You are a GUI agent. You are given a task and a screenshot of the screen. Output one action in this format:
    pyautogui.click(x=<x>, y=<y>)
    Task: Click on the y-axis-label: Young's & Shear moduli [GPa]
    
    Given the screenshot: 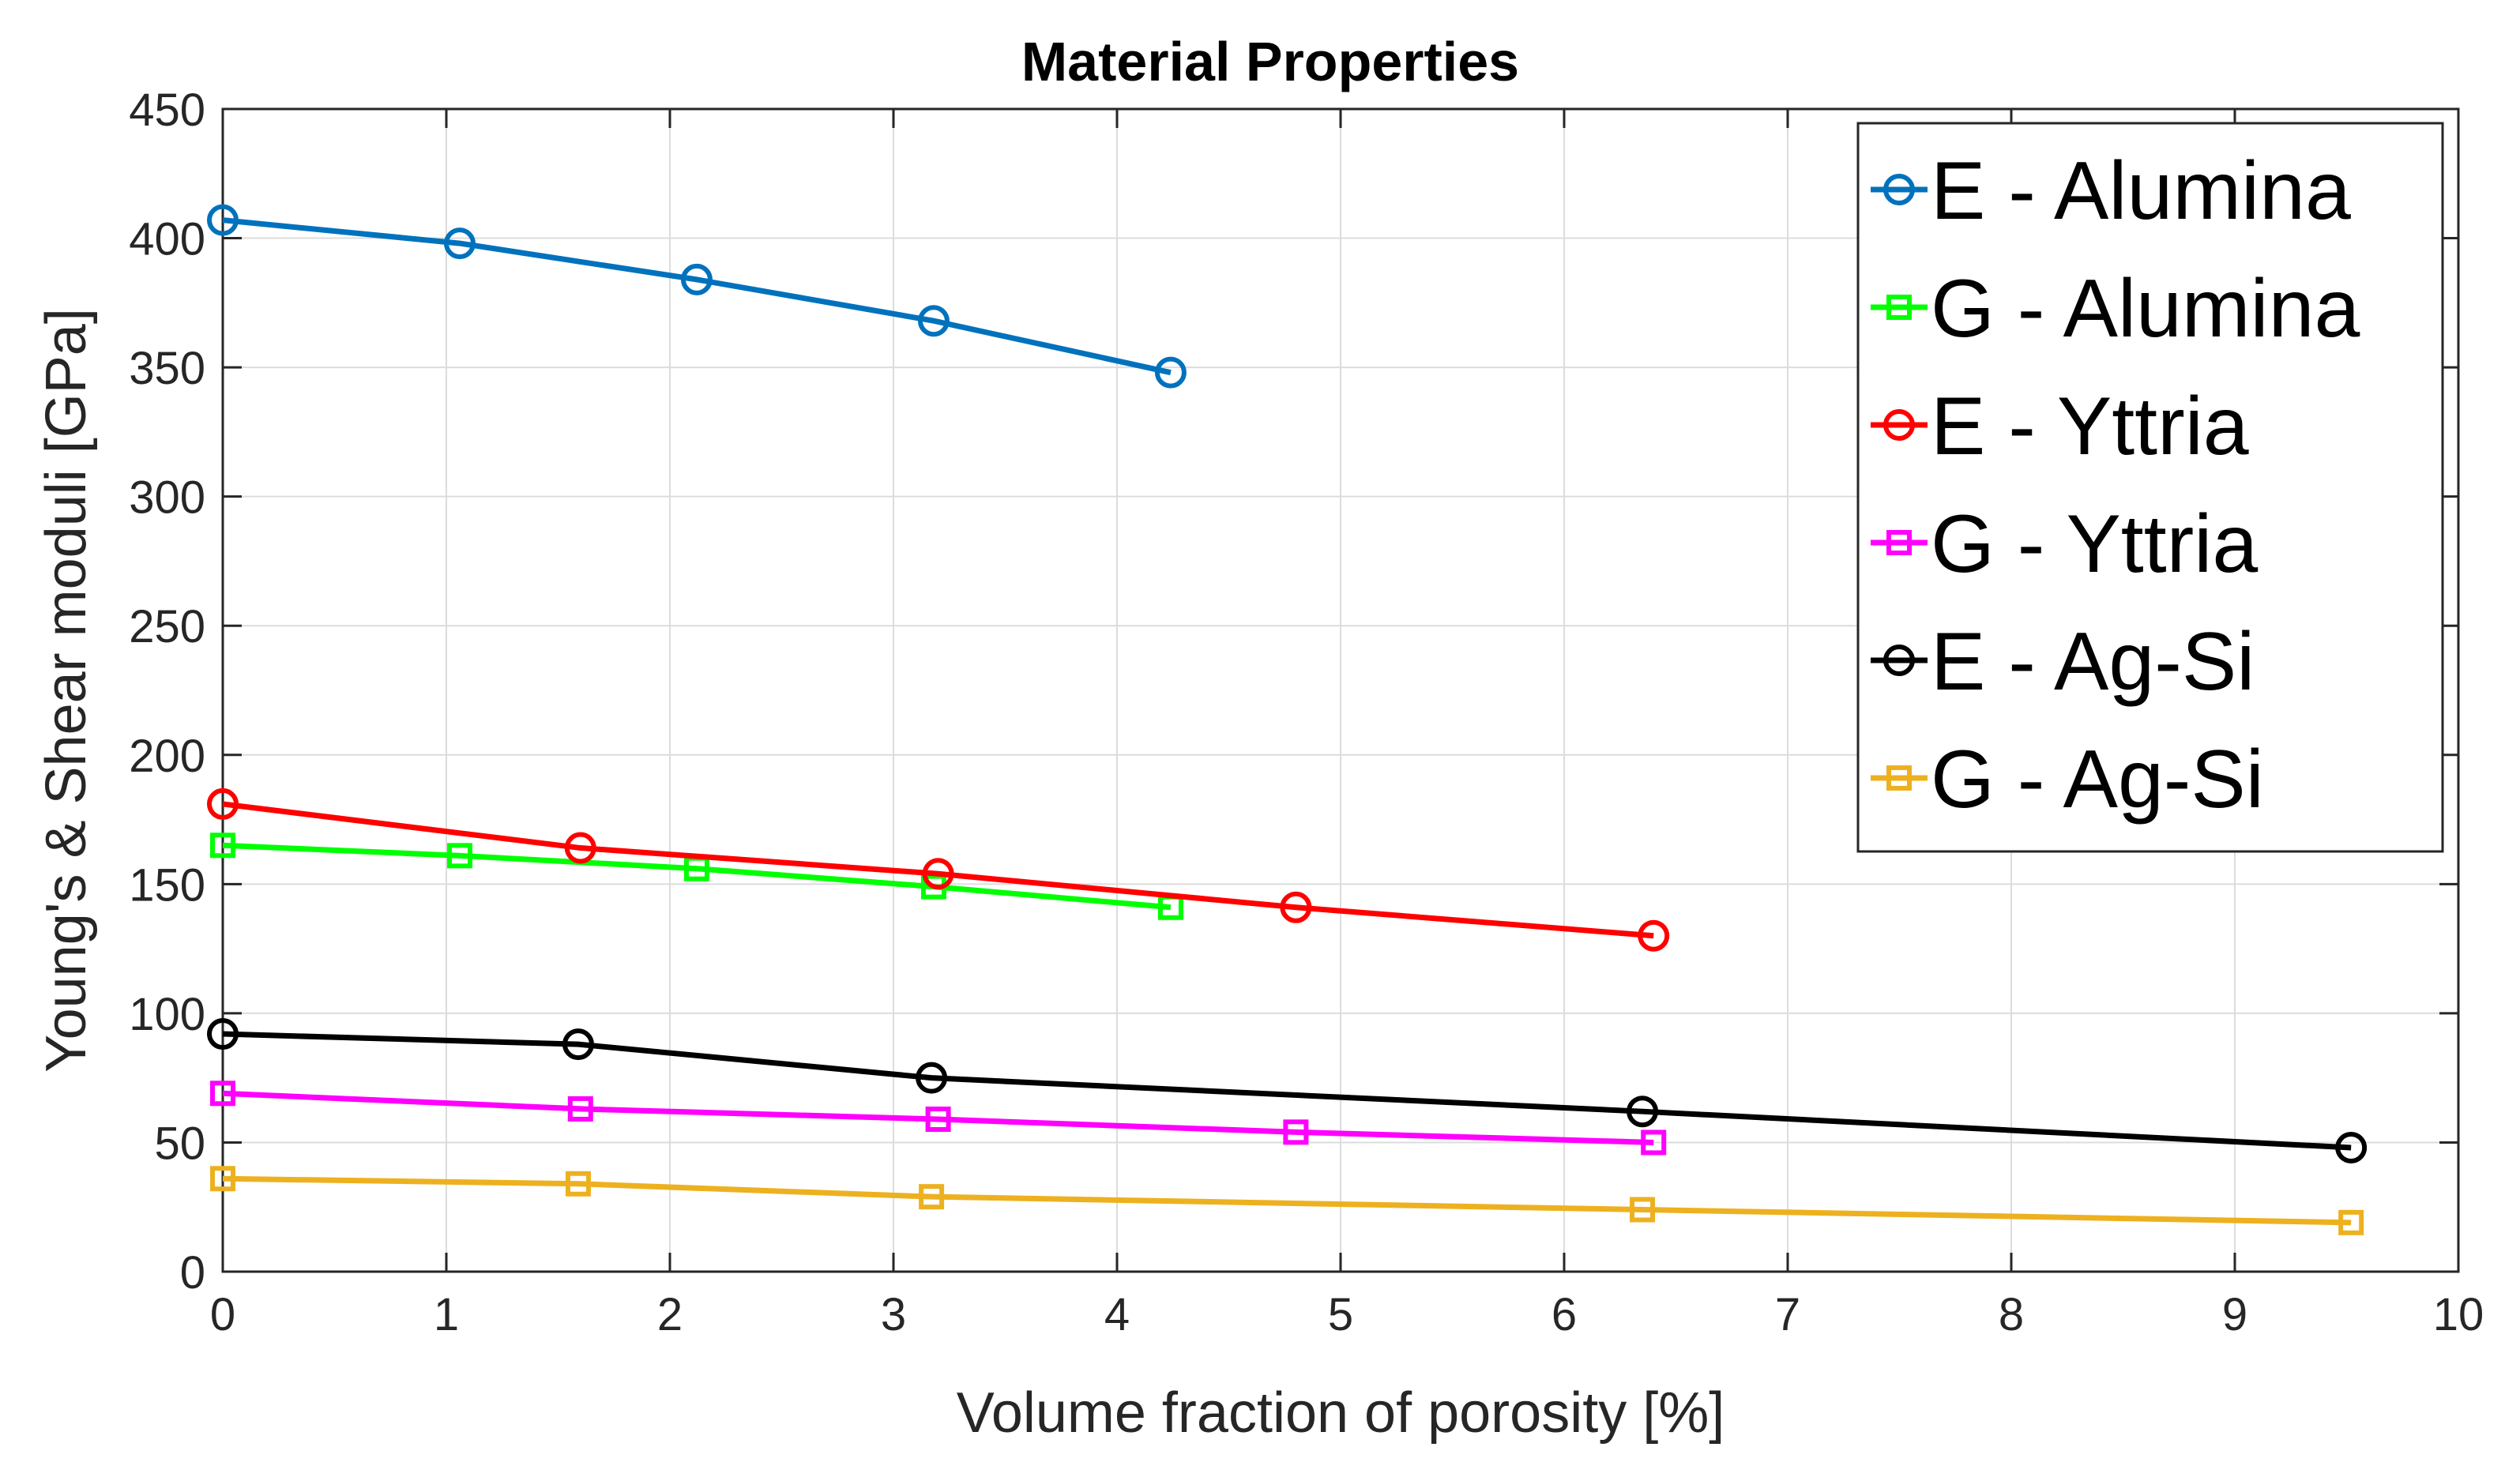 What is the action you would take?
    pyautogui.click(x=66, y=690)
    